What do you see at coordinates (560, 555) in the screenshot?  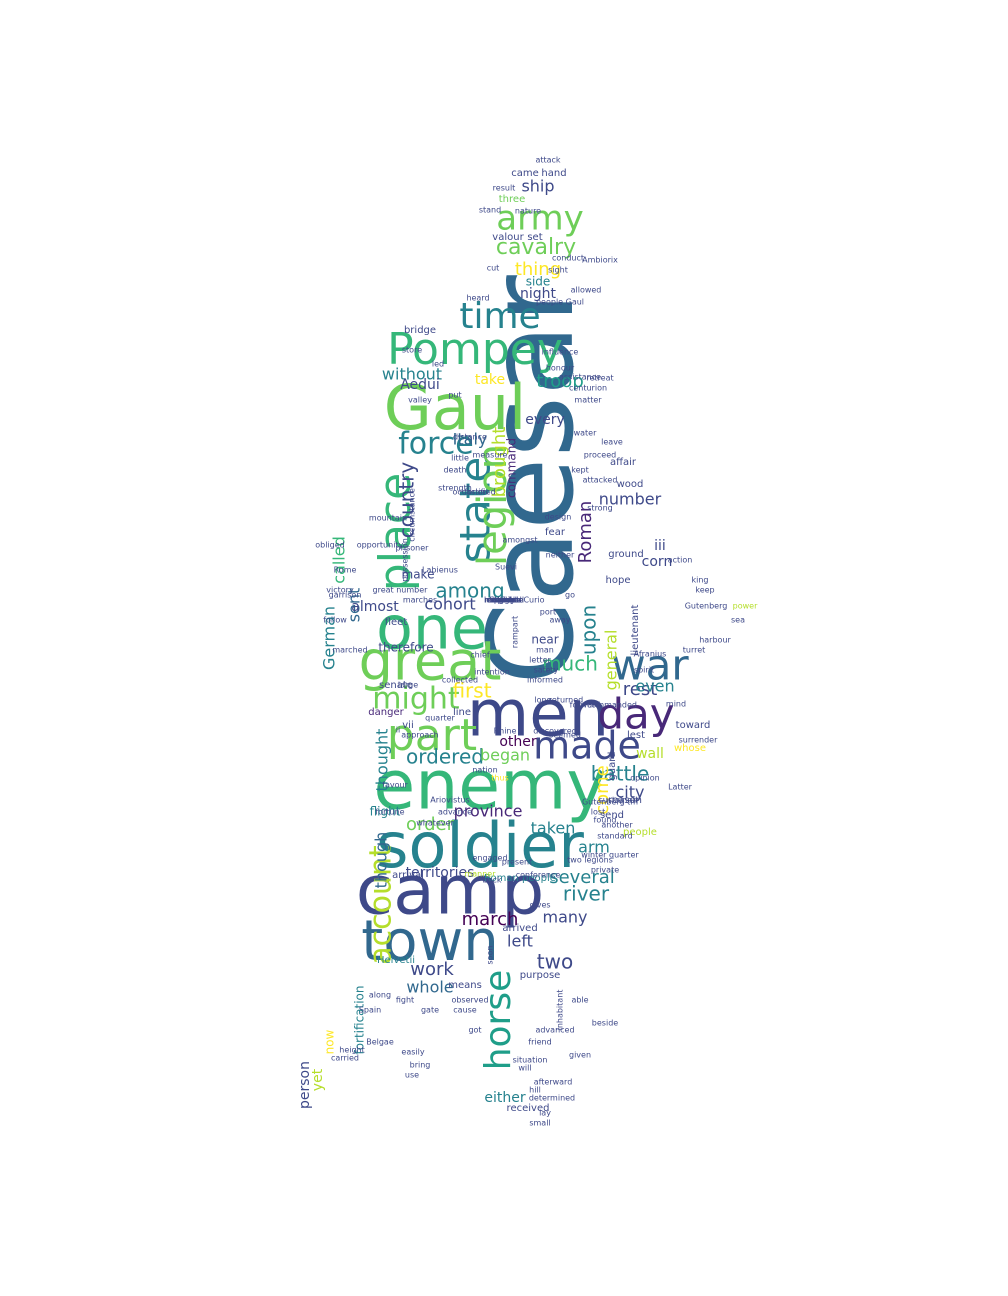 I see `word-neither: neither` at bounding box center [560, 555].